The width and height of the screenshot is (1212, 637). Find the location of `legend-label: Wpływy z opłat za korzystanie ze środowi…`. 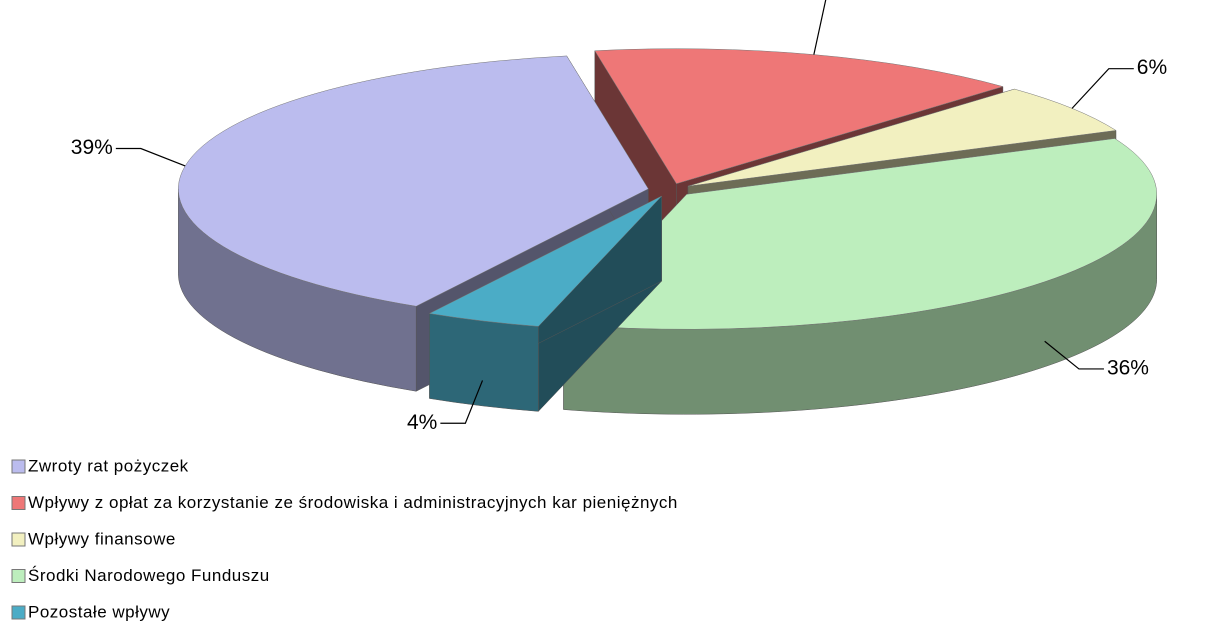

legend-label: Wpływy z opłat za korzystanie ze środowi… is located at coordinates (353, 502).